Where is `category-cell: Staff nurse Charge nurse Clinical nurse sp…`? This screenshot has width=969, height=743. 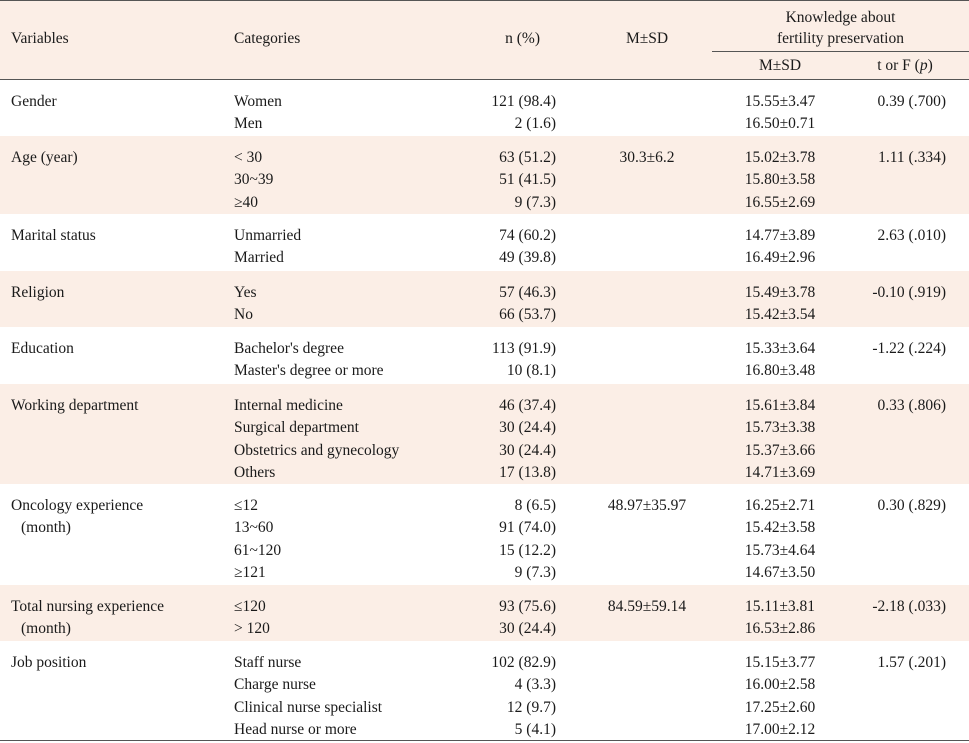 category-cell: Staff nurse Charge nurse Clinical nurse sp… is located at coordinates (354, 697).